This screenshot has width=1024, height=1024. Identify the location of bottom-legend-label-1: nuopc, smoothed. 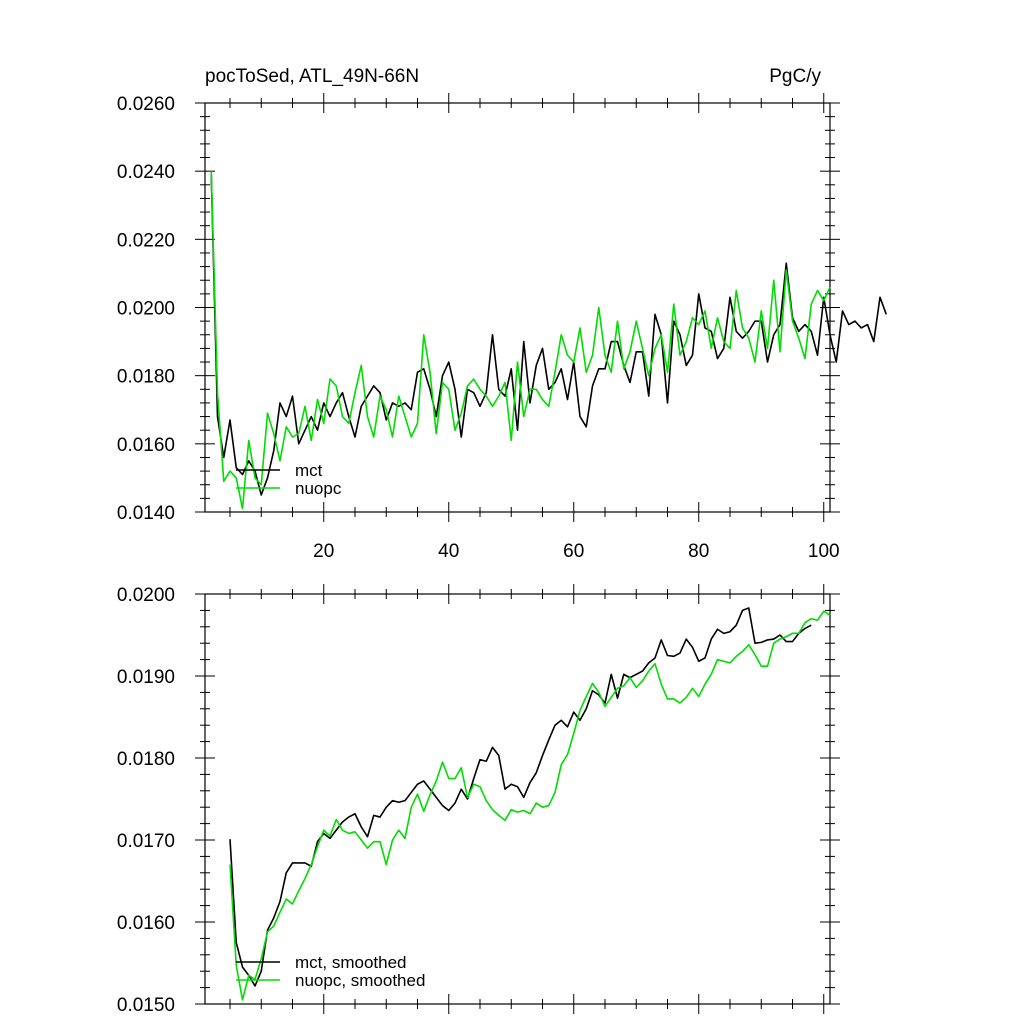
(360, 980).